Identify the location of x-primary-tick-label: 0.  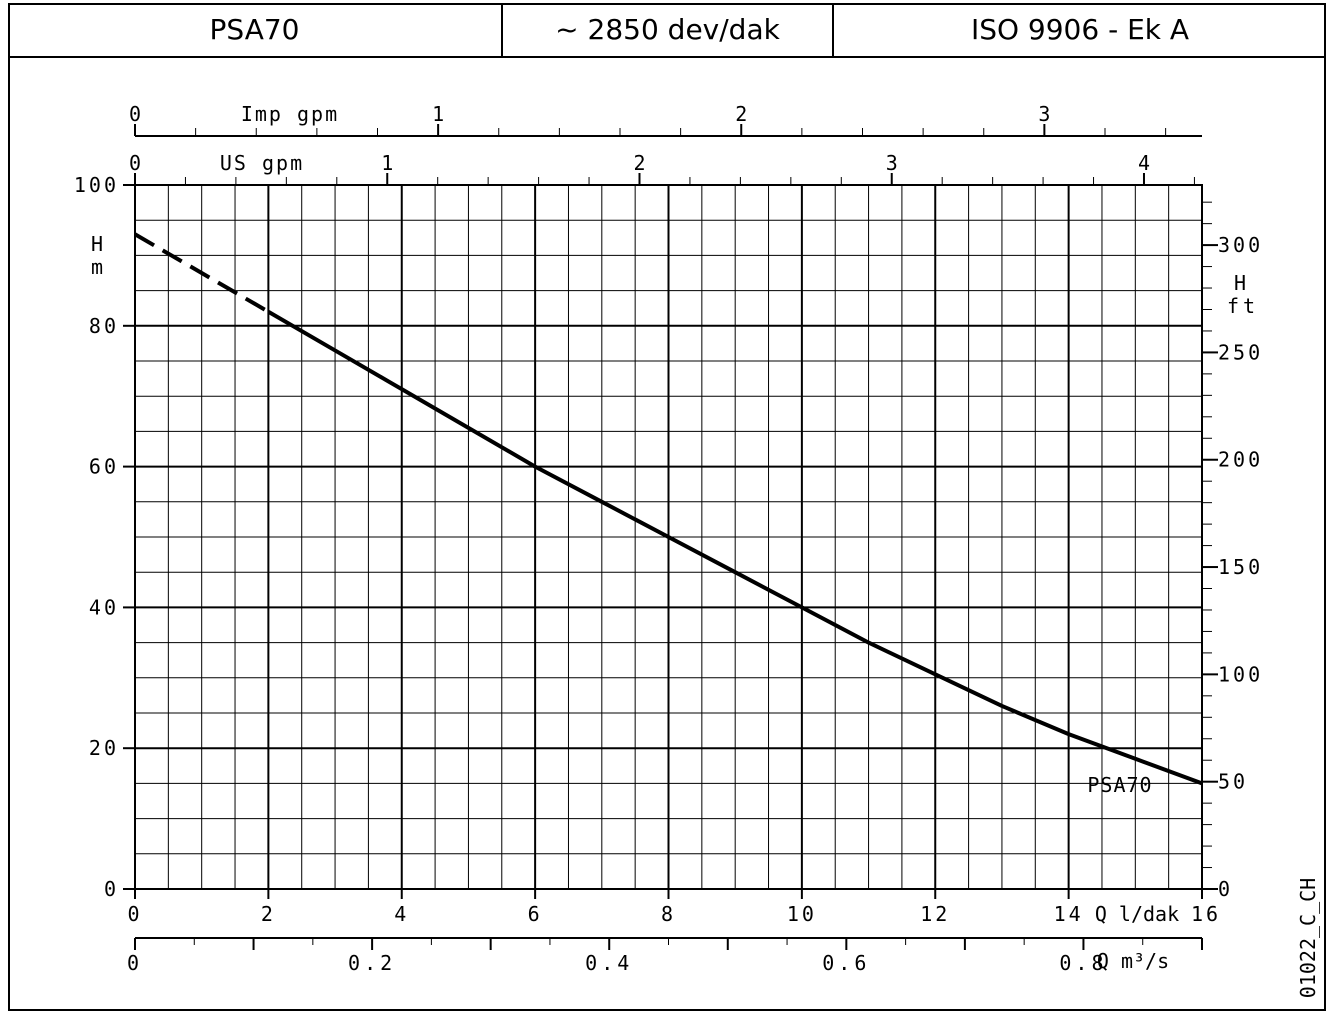
(134, 914).